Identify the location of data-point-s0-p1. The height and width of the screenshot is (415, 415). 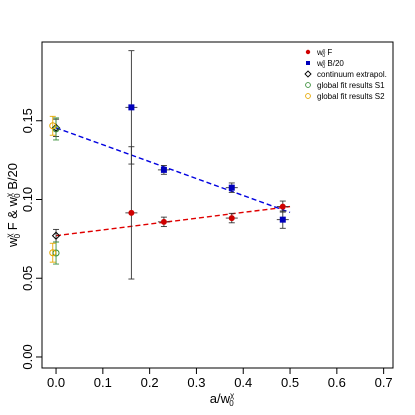
(163, 221).